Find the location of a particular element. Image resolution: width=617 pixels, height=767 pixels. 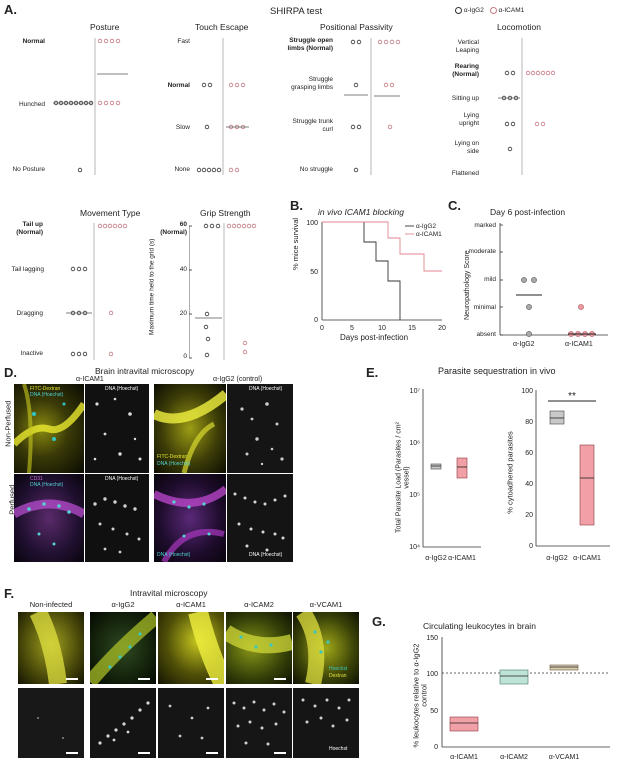

micro-f-vcam1-top: Hoechst Dextran is located at coordinates (326, 648).